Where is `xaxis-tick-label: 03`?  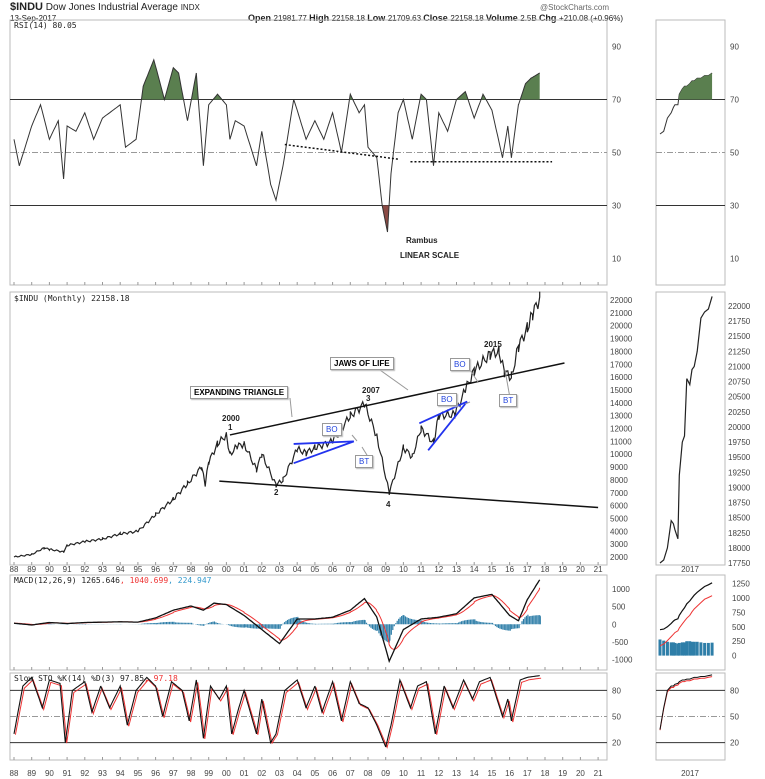
xaxis-tick-label: 03 is located at coordinates (279, 569).